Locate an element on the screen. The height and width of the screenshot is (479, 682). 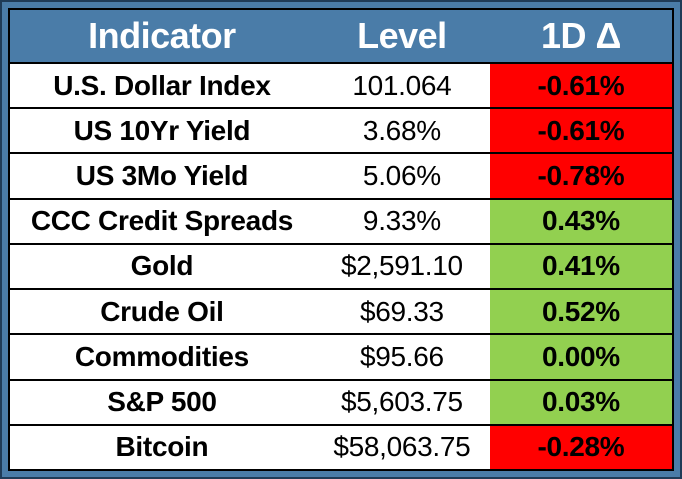
table-header-row: Indicator Level 1D Δ is located at coordinates (341, 37).